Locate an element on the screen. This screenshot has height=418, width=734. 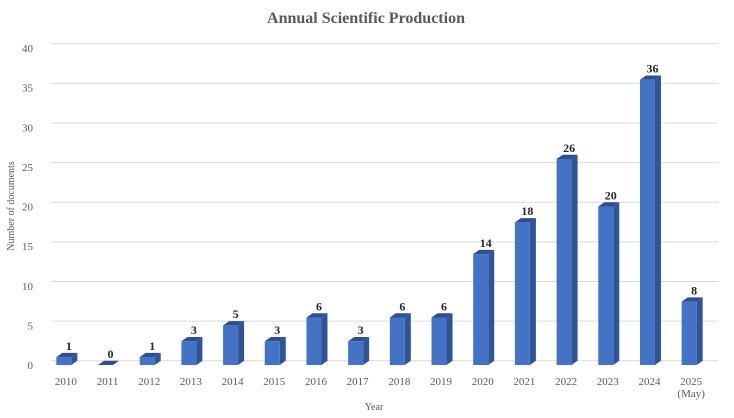
y-tick-label: 5 is located at coordinates (31, 326).